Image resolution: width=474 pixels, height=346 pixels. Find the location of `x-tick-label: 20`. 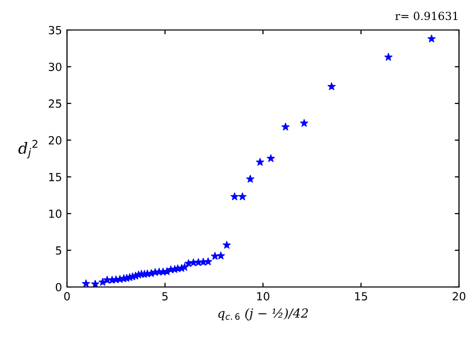

x-tick-label: 20 is located at coordinates (459, 296).